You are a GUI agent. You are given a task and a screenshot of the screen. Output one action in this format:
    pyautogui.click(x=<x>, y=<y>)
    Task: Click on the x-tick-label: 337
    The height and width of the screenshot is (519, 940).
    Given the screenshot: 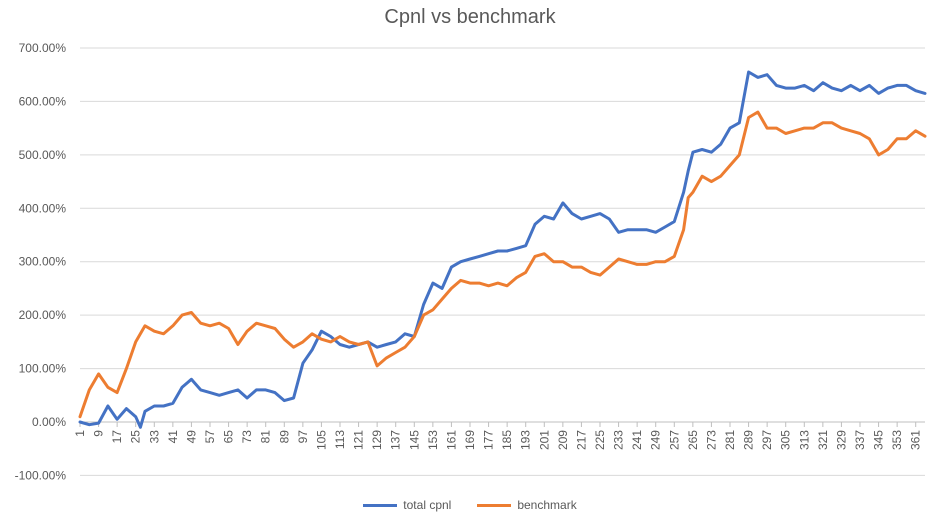 What is the action you would take?
    pyautogui.click(x=860, y=440)
    